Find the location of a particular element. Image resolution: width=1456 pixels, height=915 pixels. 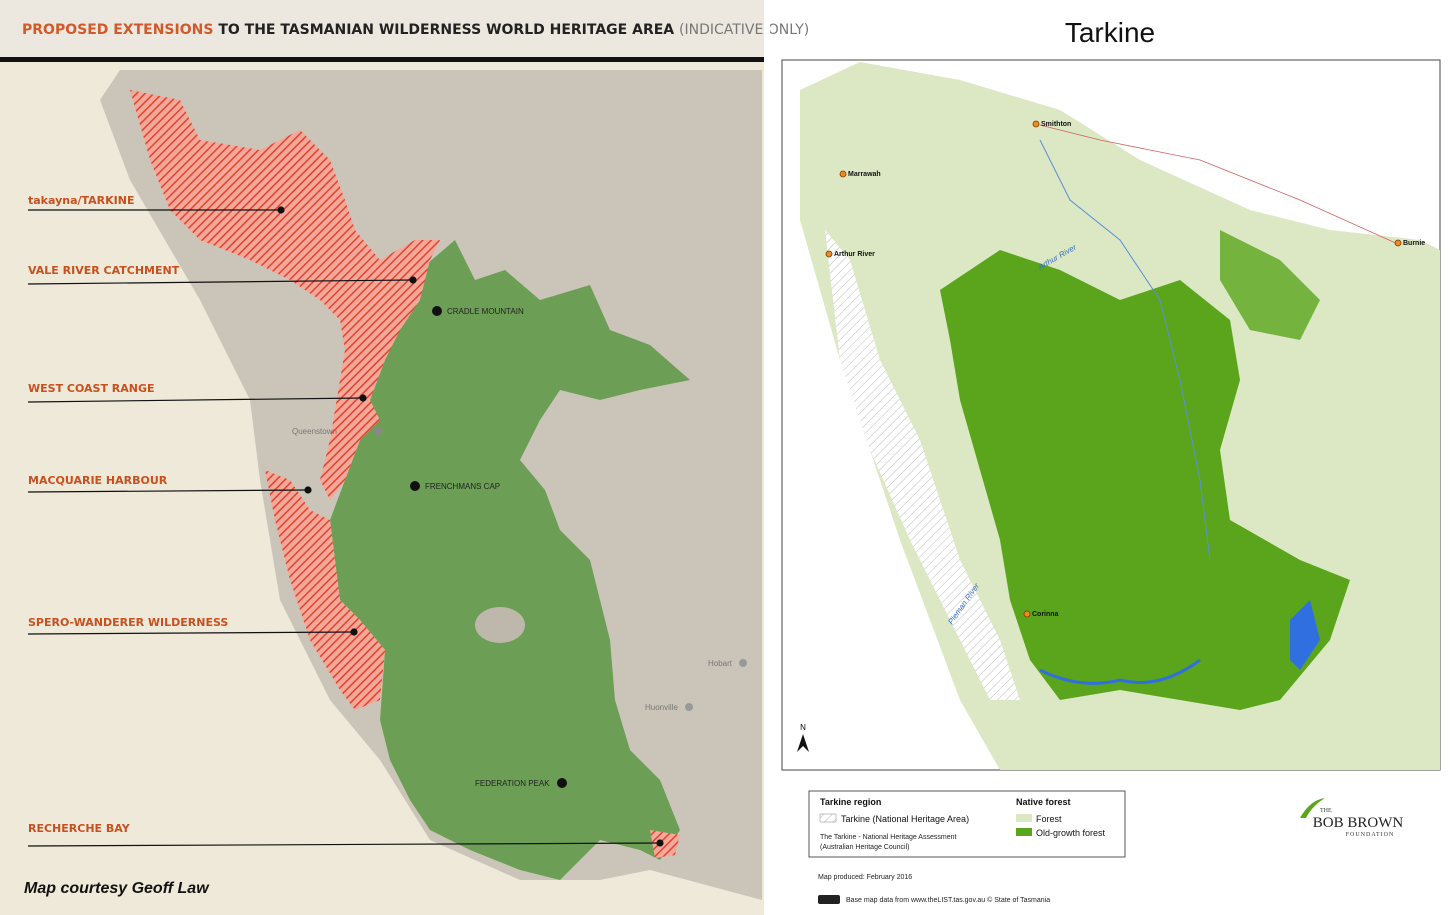

legend-item: Forest is located at coordinates (1049, 819).